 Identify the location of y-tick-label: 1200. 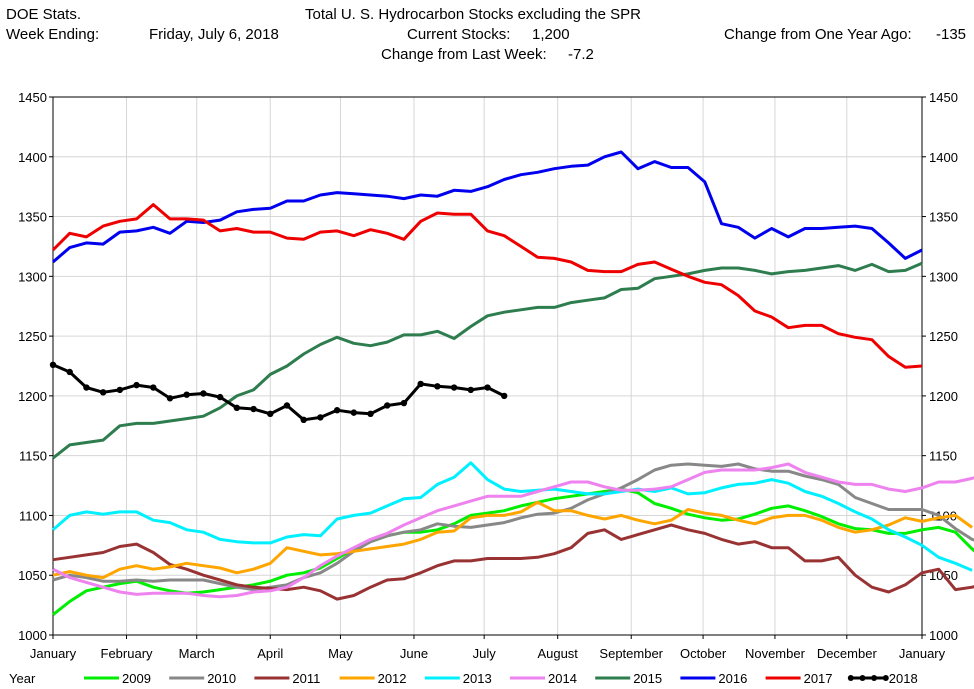
(32, 396).